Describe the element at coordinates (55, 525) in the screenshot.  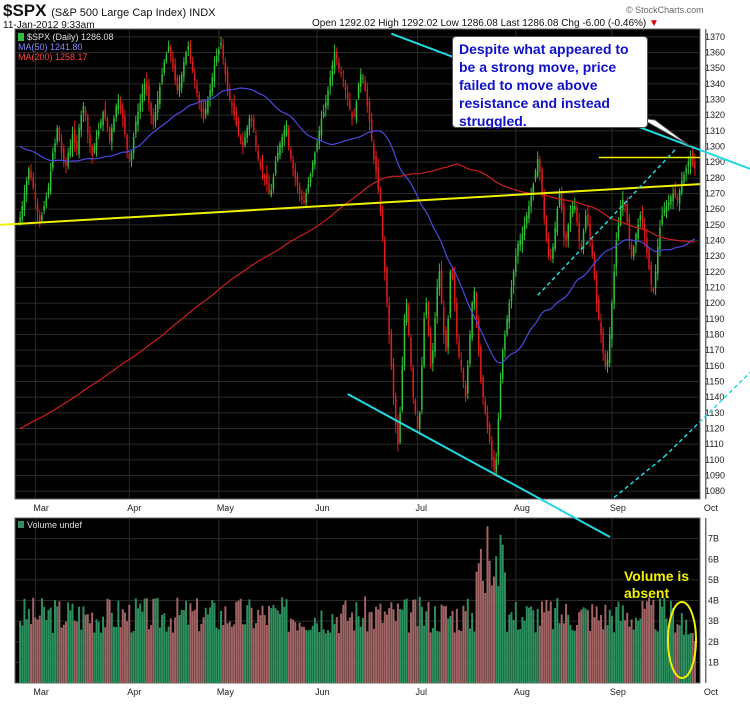
I see `volume-legend-label: Volume undef` at that location.